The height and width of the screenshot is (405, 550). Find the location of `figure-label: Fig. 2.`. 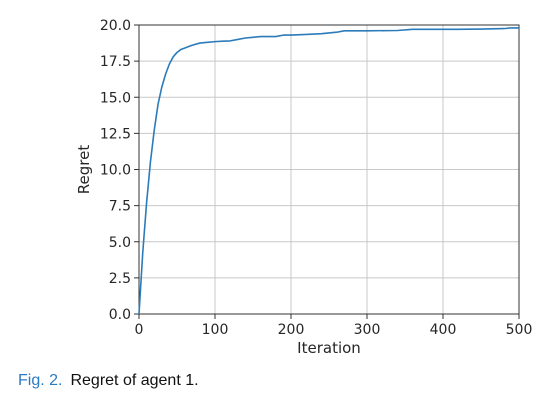

figure-label: Fig. 2. is located at coordinates (40, 380).